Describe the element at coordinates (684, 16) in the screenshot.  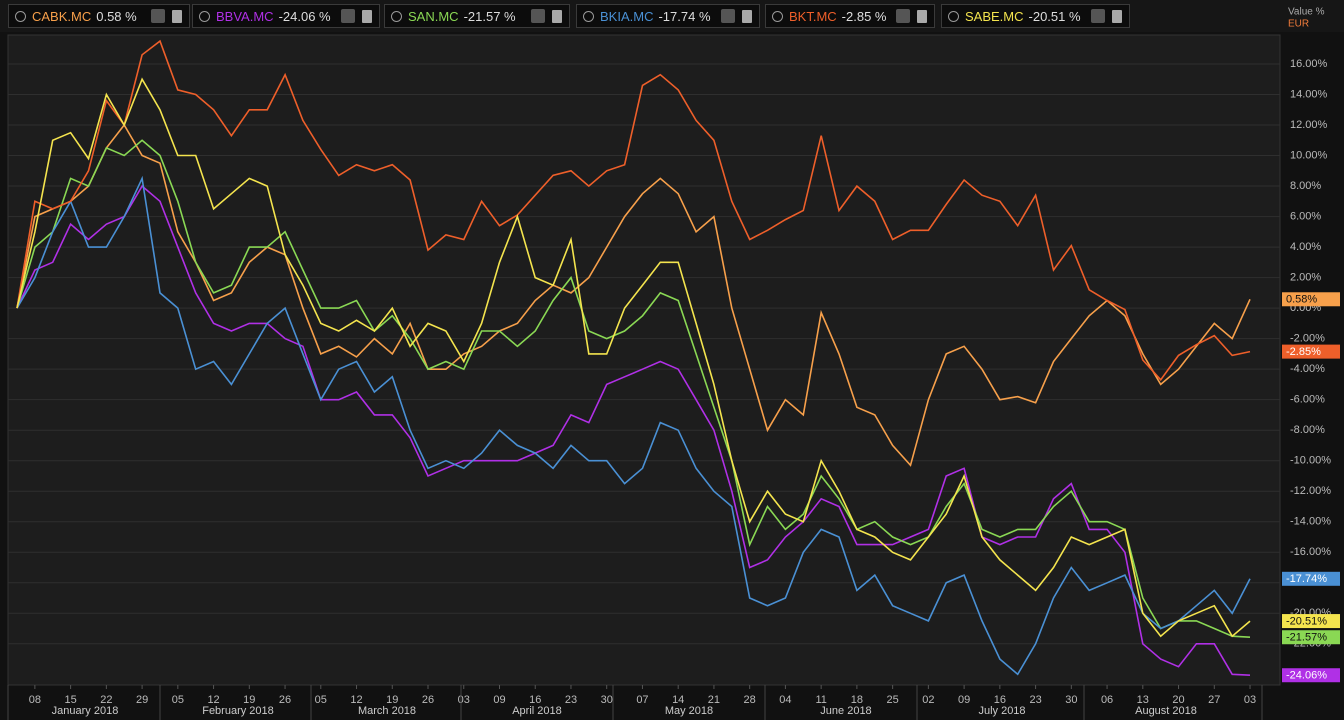
I see `legend-change: -17.74 %` at that location.